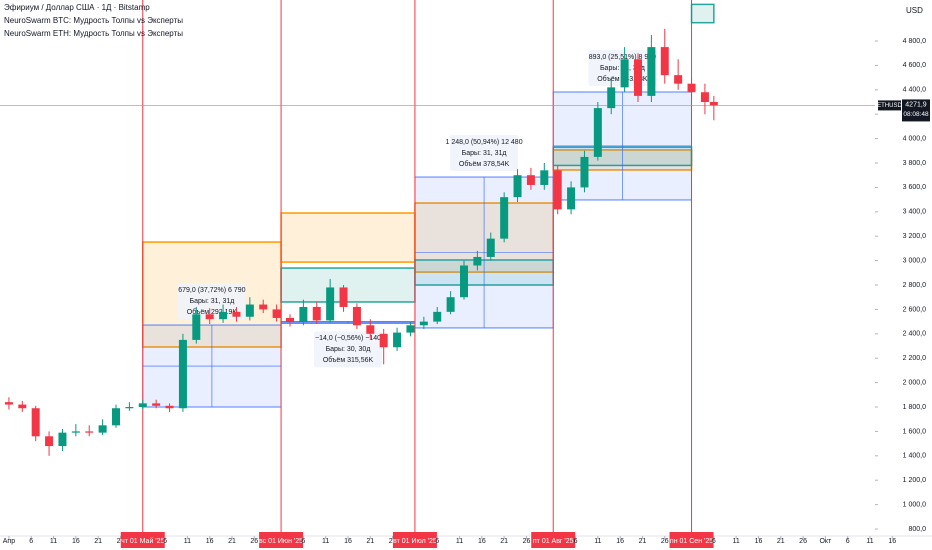 This screenshot has width=932, height=550. I want to click on measure-label: Объём 315,56K, so click(348, 360).